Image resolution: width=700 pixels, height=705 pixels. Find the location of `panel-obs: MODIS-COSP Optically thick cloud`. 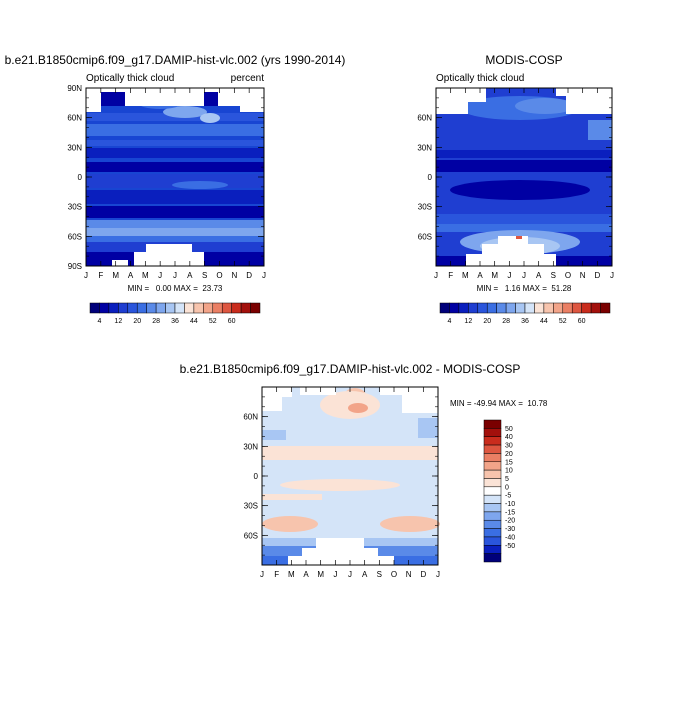

panel-obs: MODIS-COSP Optically thick cloud is located at coordinates (515, 189).